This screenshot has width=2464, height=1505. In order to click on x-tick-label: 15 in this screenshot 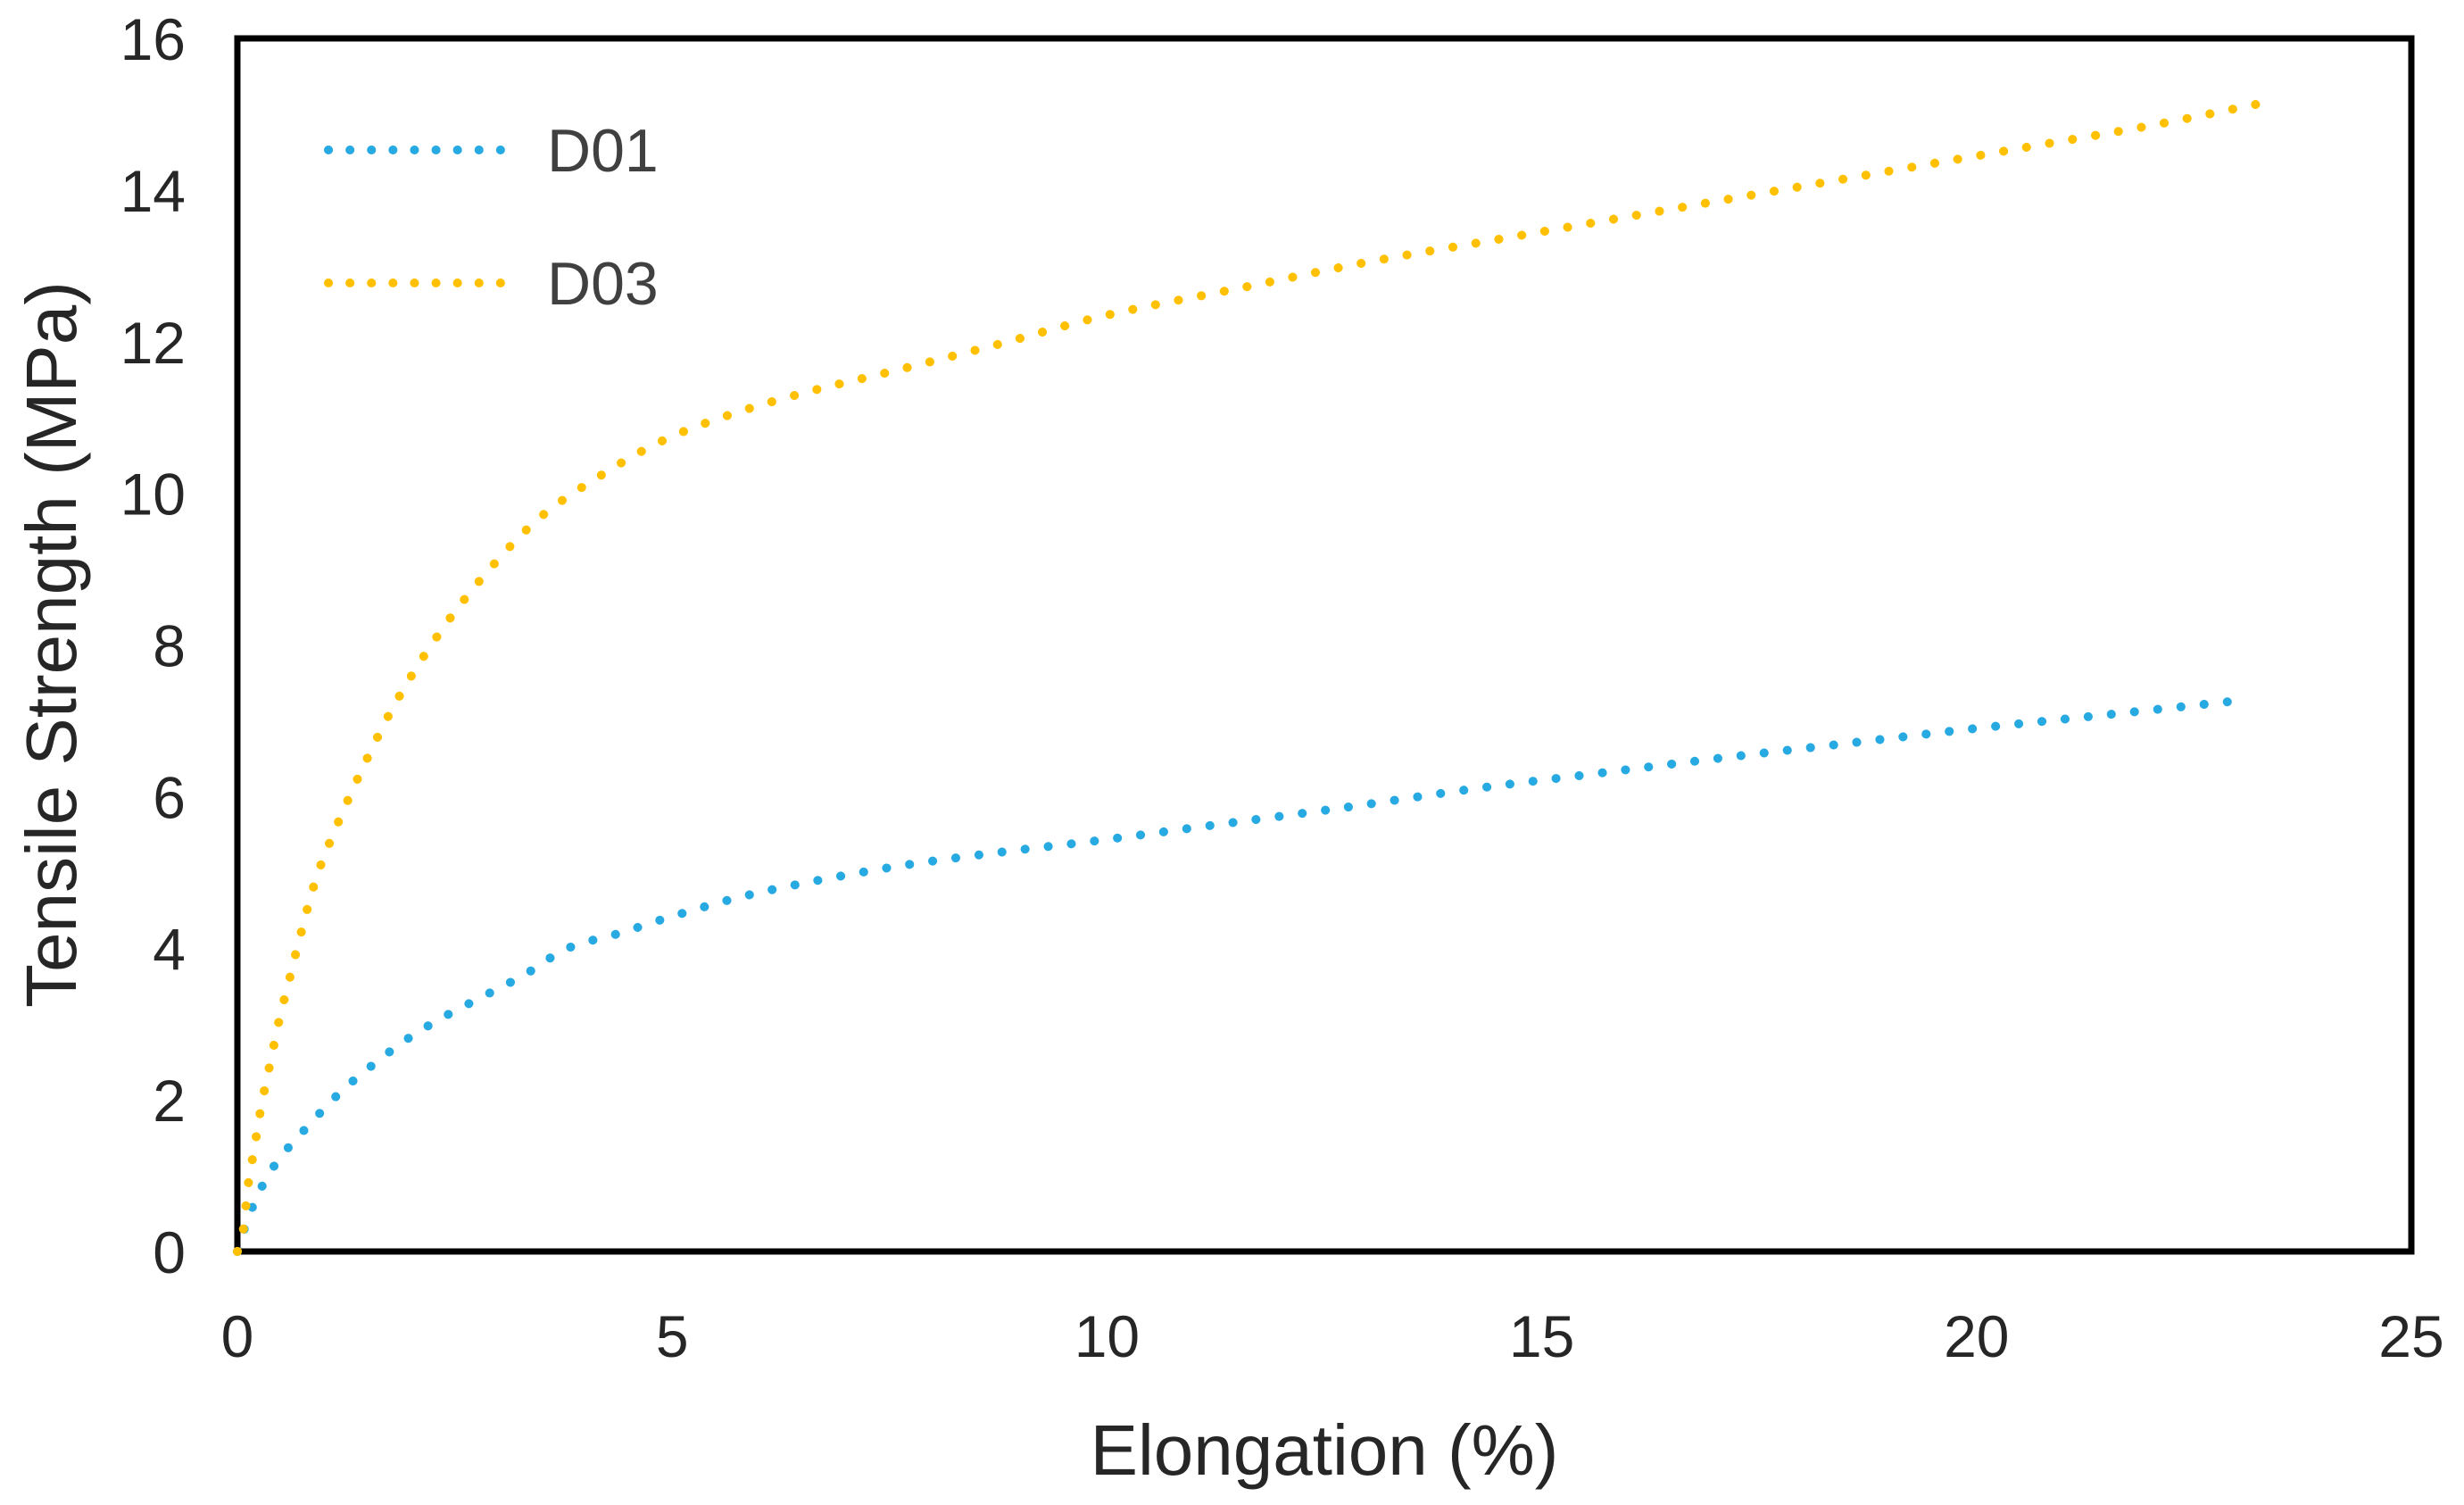, I will do `click(1541, 1336)`.